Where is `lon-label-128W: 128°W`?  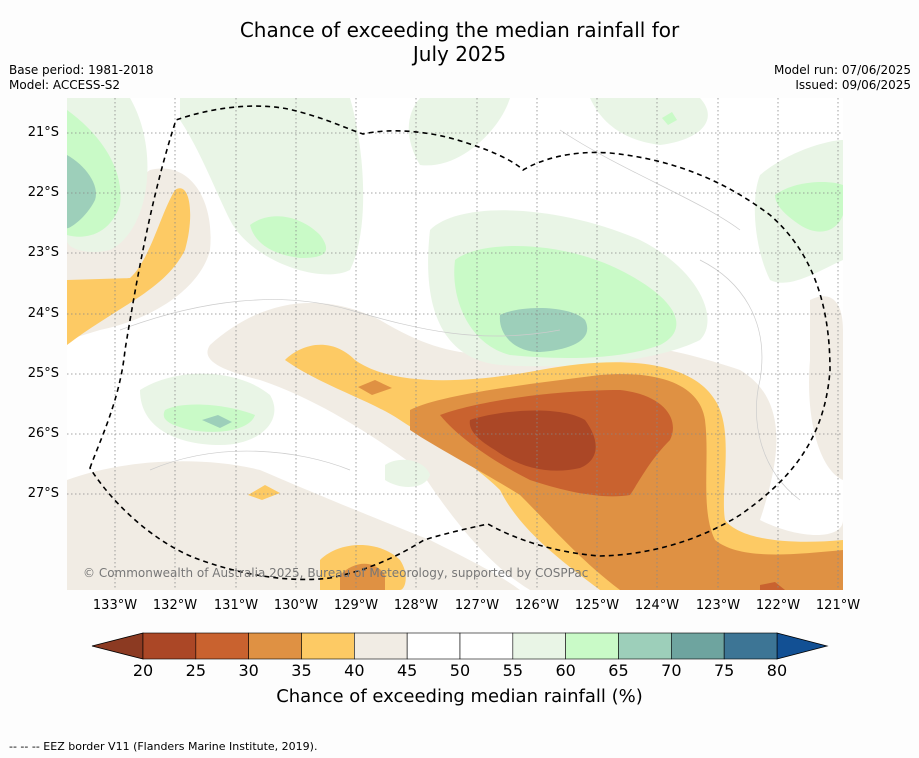 lon-label-128W: 128°W is located at coordinates (416, 605).